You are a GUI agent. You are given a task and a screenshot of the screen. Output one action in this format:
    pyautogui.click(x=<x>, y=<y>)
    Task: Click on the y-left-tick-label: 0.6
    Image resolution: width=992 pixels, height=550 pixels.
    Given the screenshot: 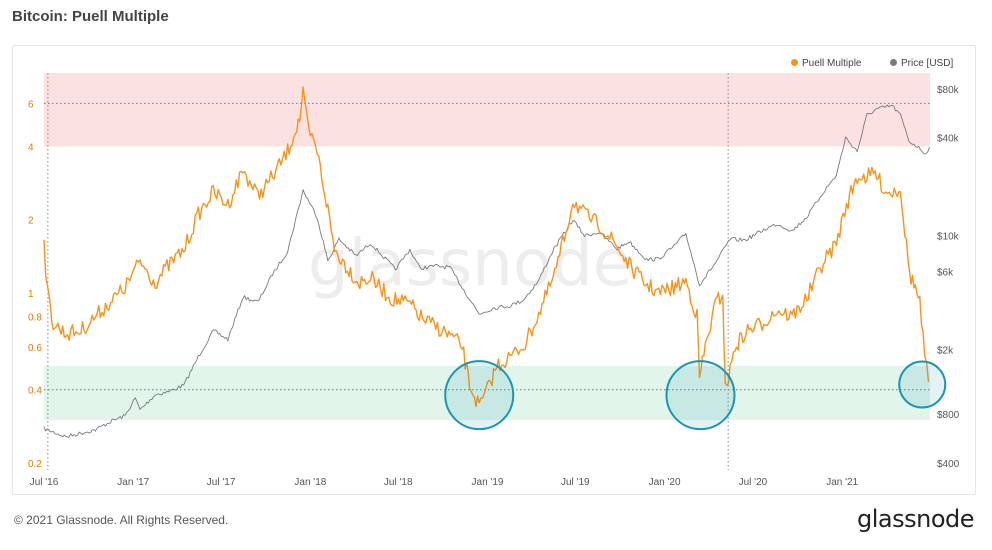 What is the action you would take?
    pyautogui.click(x=35, y=348)
    